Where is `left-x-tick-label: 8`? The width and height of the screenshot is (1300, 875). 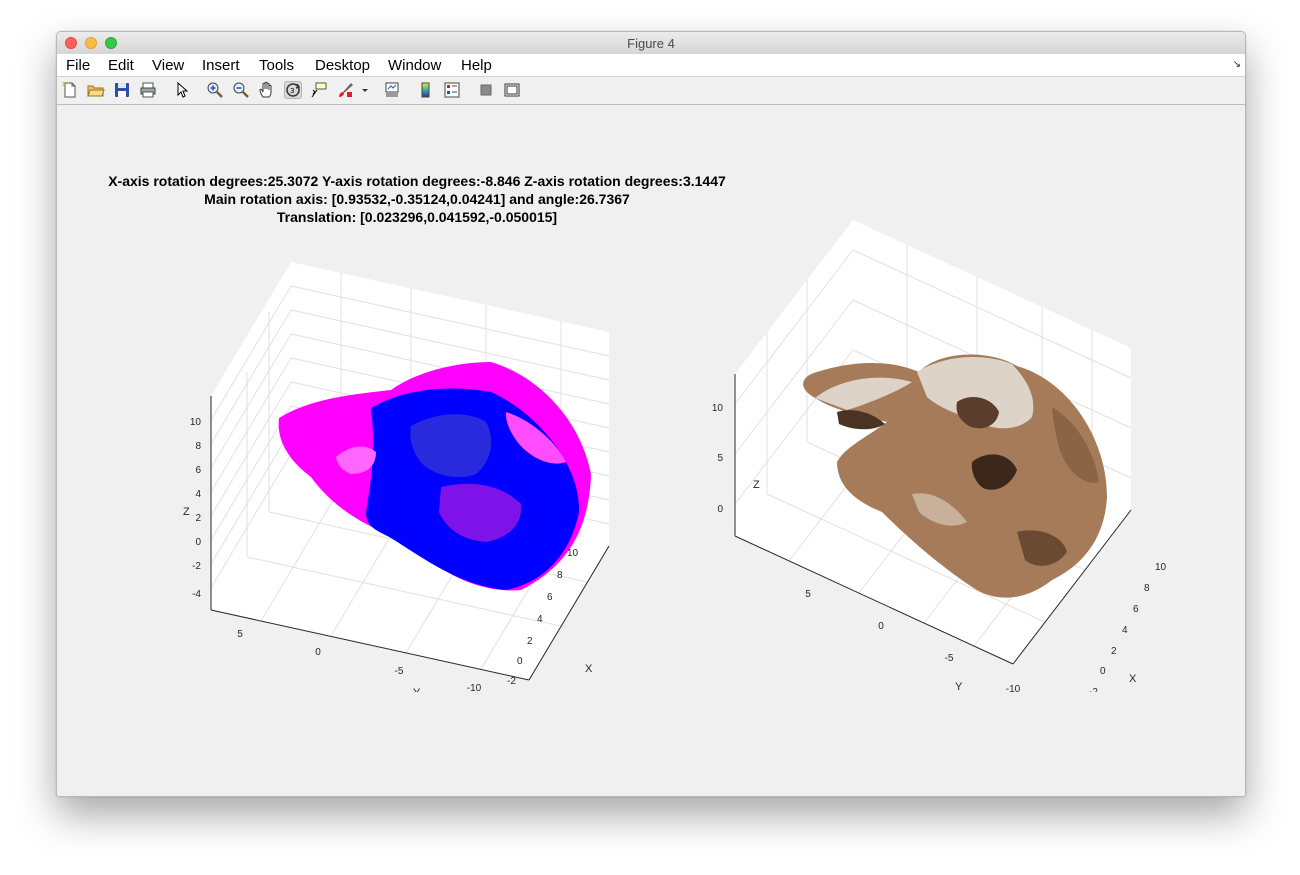
left-x-tick-label: 8 is located at coordinates (560, 575).